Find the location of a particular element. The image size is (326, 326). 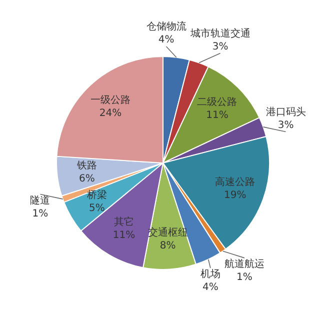

slice-label: 机场 is located at coordinates (210, 274).